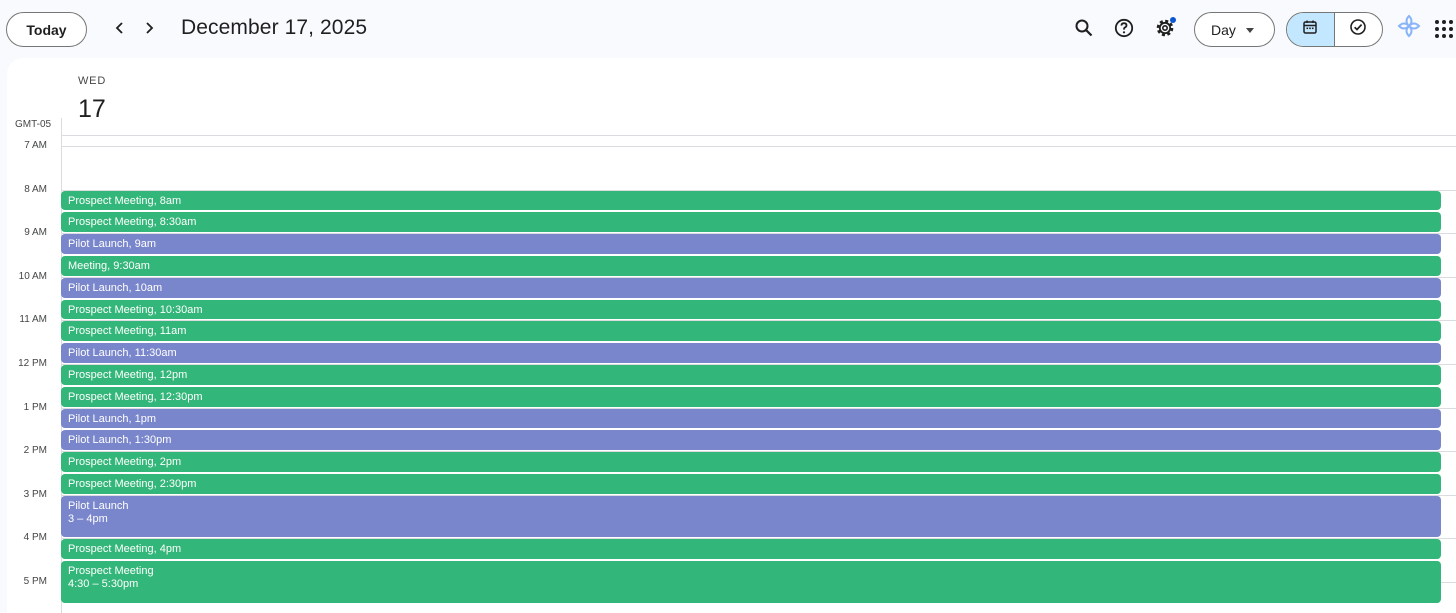 The width and height of the screenshot is (1456, 613). I want to click on hour-label: 10 AM, so click(32, 276).